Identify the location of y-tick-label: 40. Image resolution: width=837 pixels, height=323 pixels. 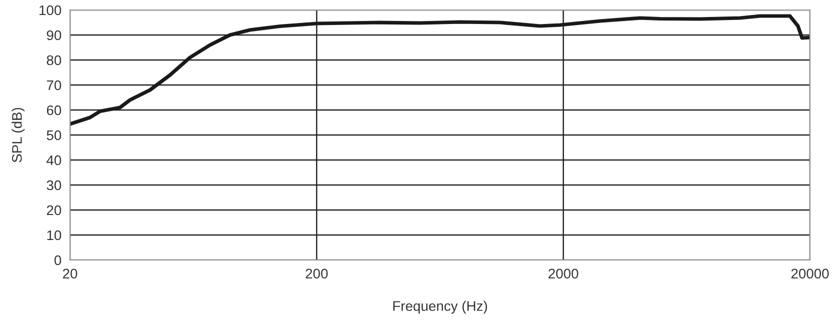
(54, 160).